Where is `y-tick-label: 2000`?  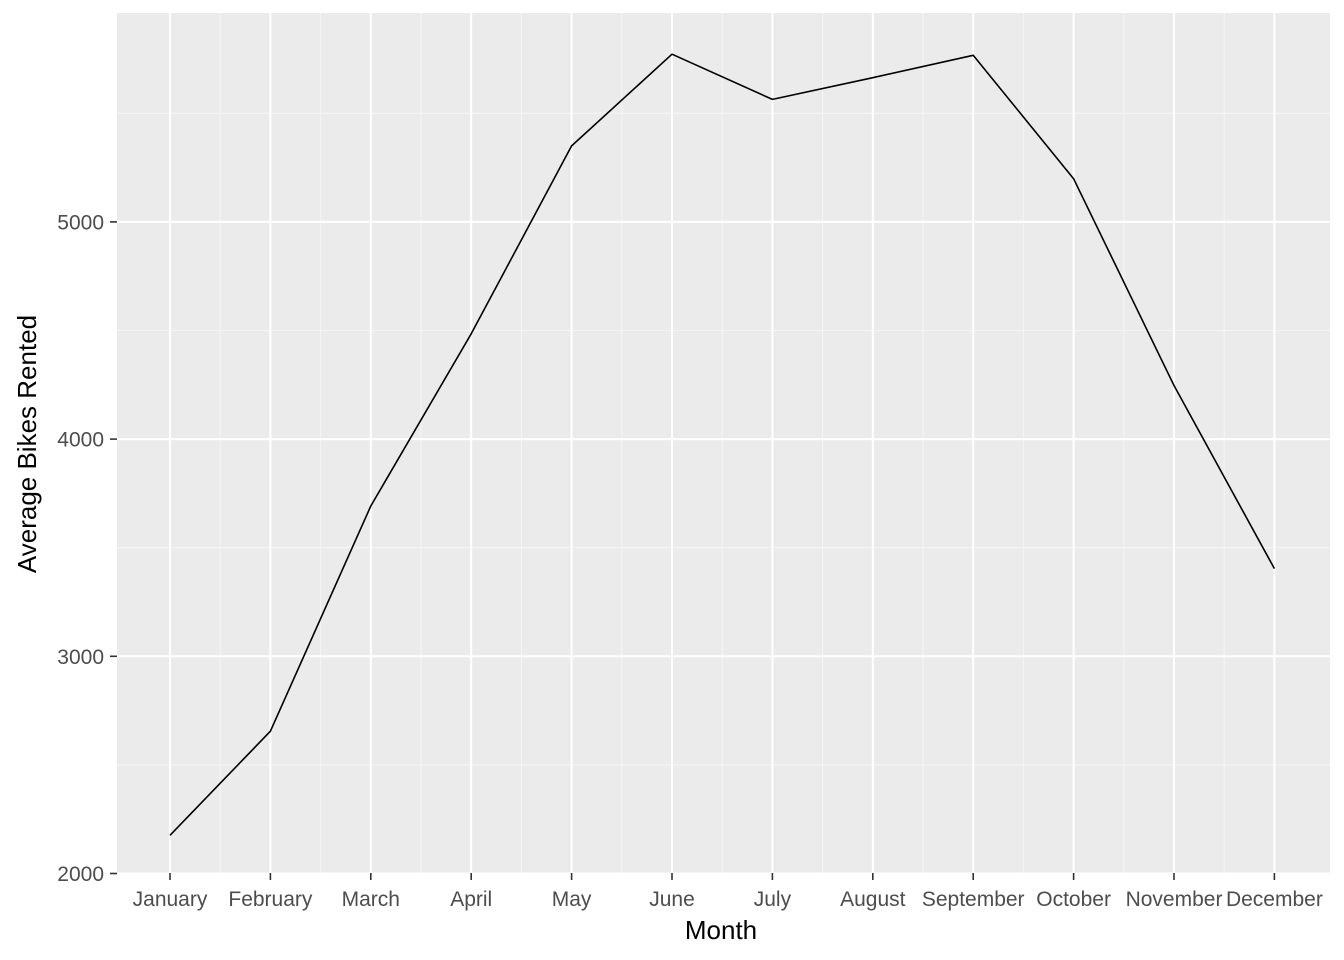
y-tick-label: 2000 is located at coordinates (80, 874).